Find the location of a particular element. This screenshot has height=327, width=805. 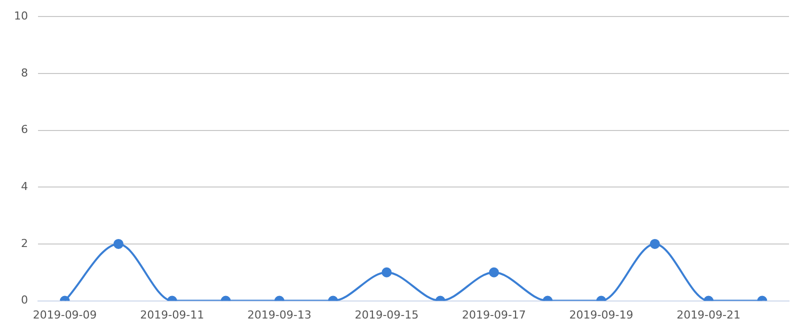

y-tick-label: 0 is located at coordinates (24, 300).